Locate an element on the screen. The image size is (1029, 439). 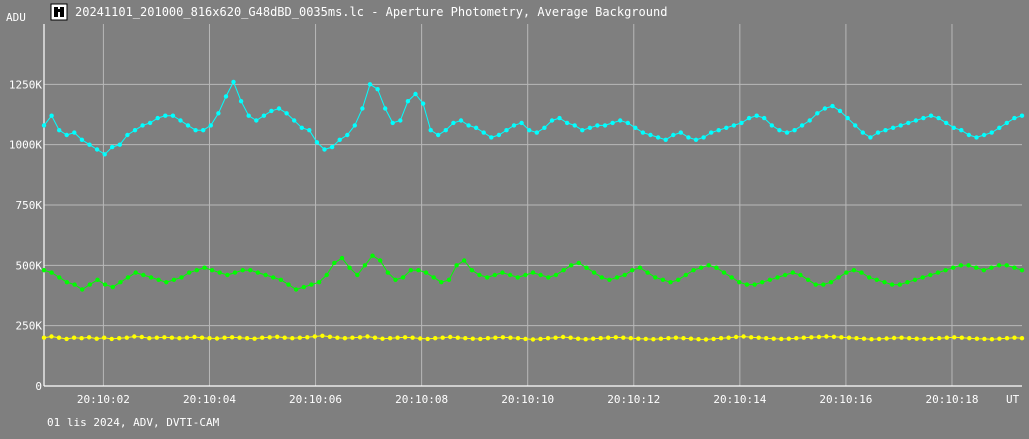
x-tick-label: 20:10:02 is located at coordinates (103, 399).